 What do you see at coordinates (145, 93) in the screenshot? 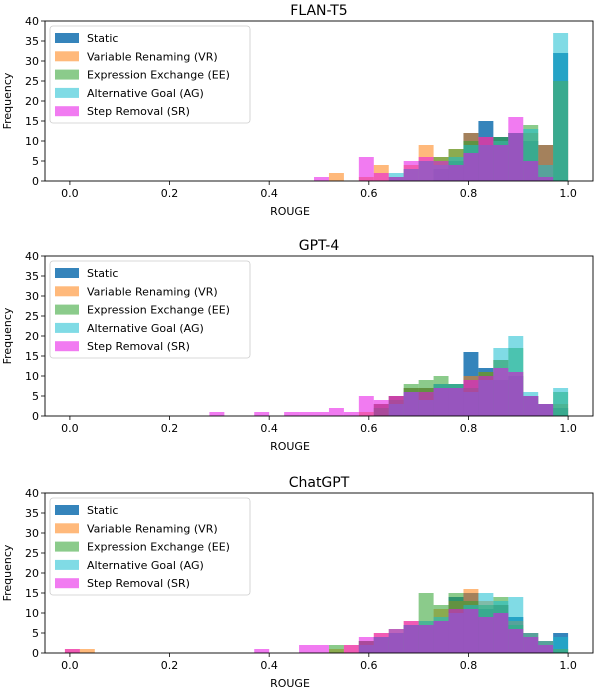
I see `legend-label: Alternative Goal (AG)` at bounding box center [145, 93].